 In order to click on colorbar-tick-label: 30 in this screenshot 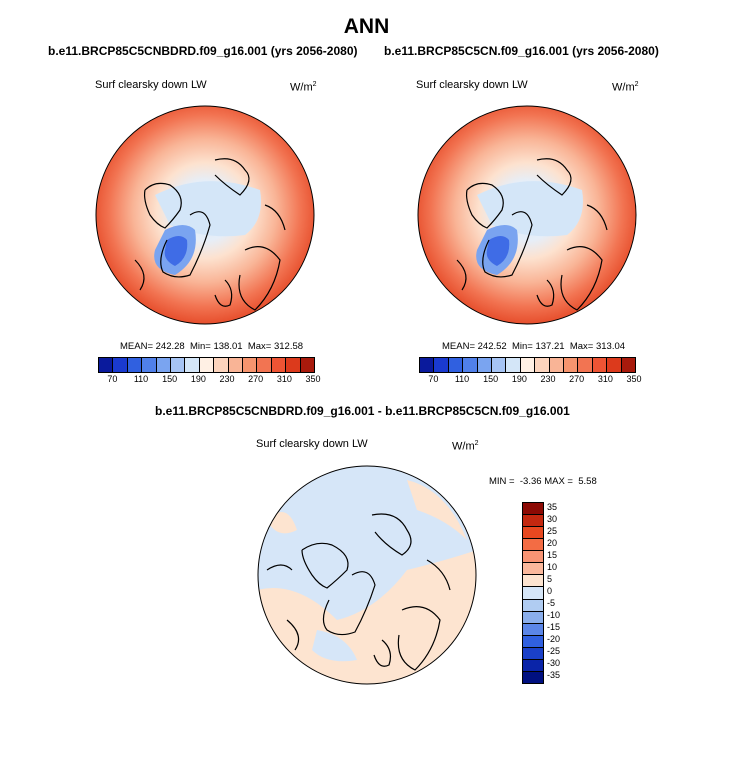, I will do `click(552, 519)`.